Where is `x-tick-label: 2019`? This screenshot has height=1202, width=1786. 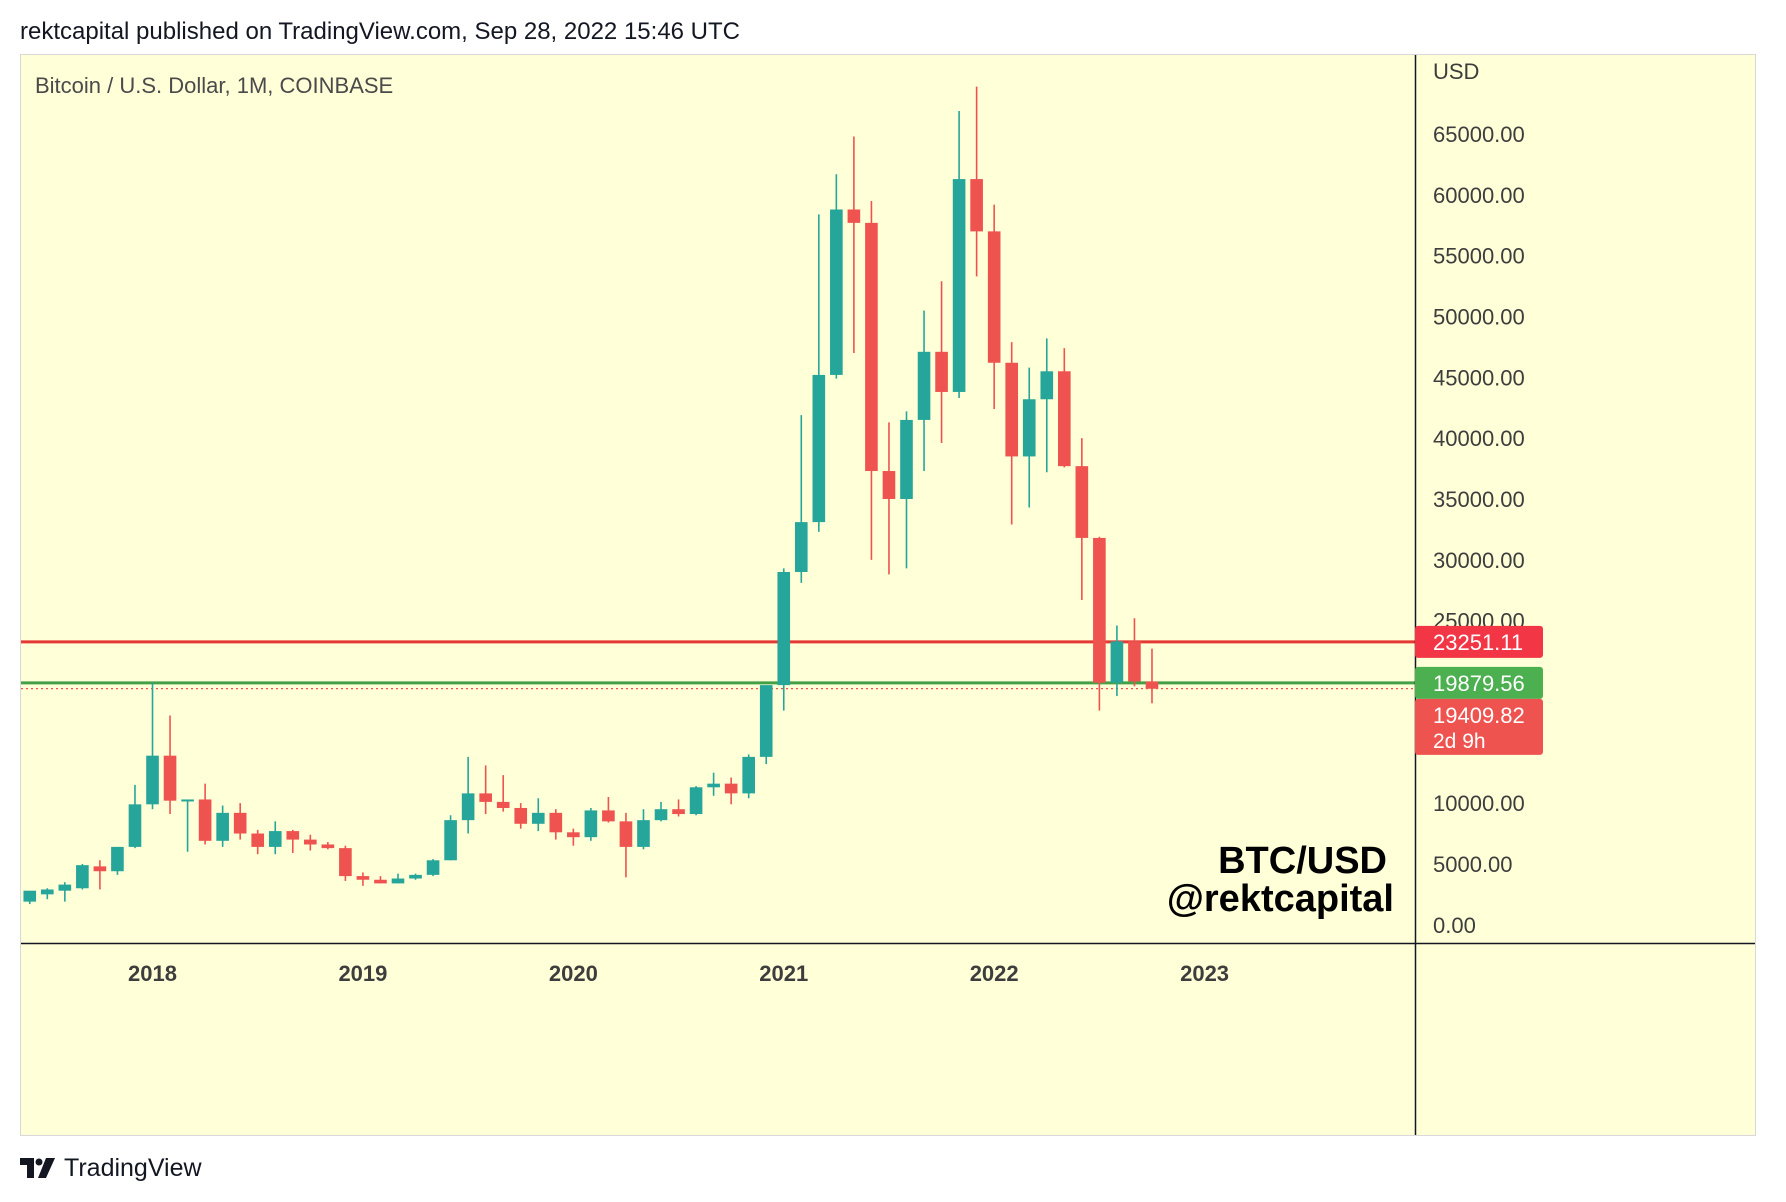 x-tick-label: 2019 is located at coordinates (362, 973).